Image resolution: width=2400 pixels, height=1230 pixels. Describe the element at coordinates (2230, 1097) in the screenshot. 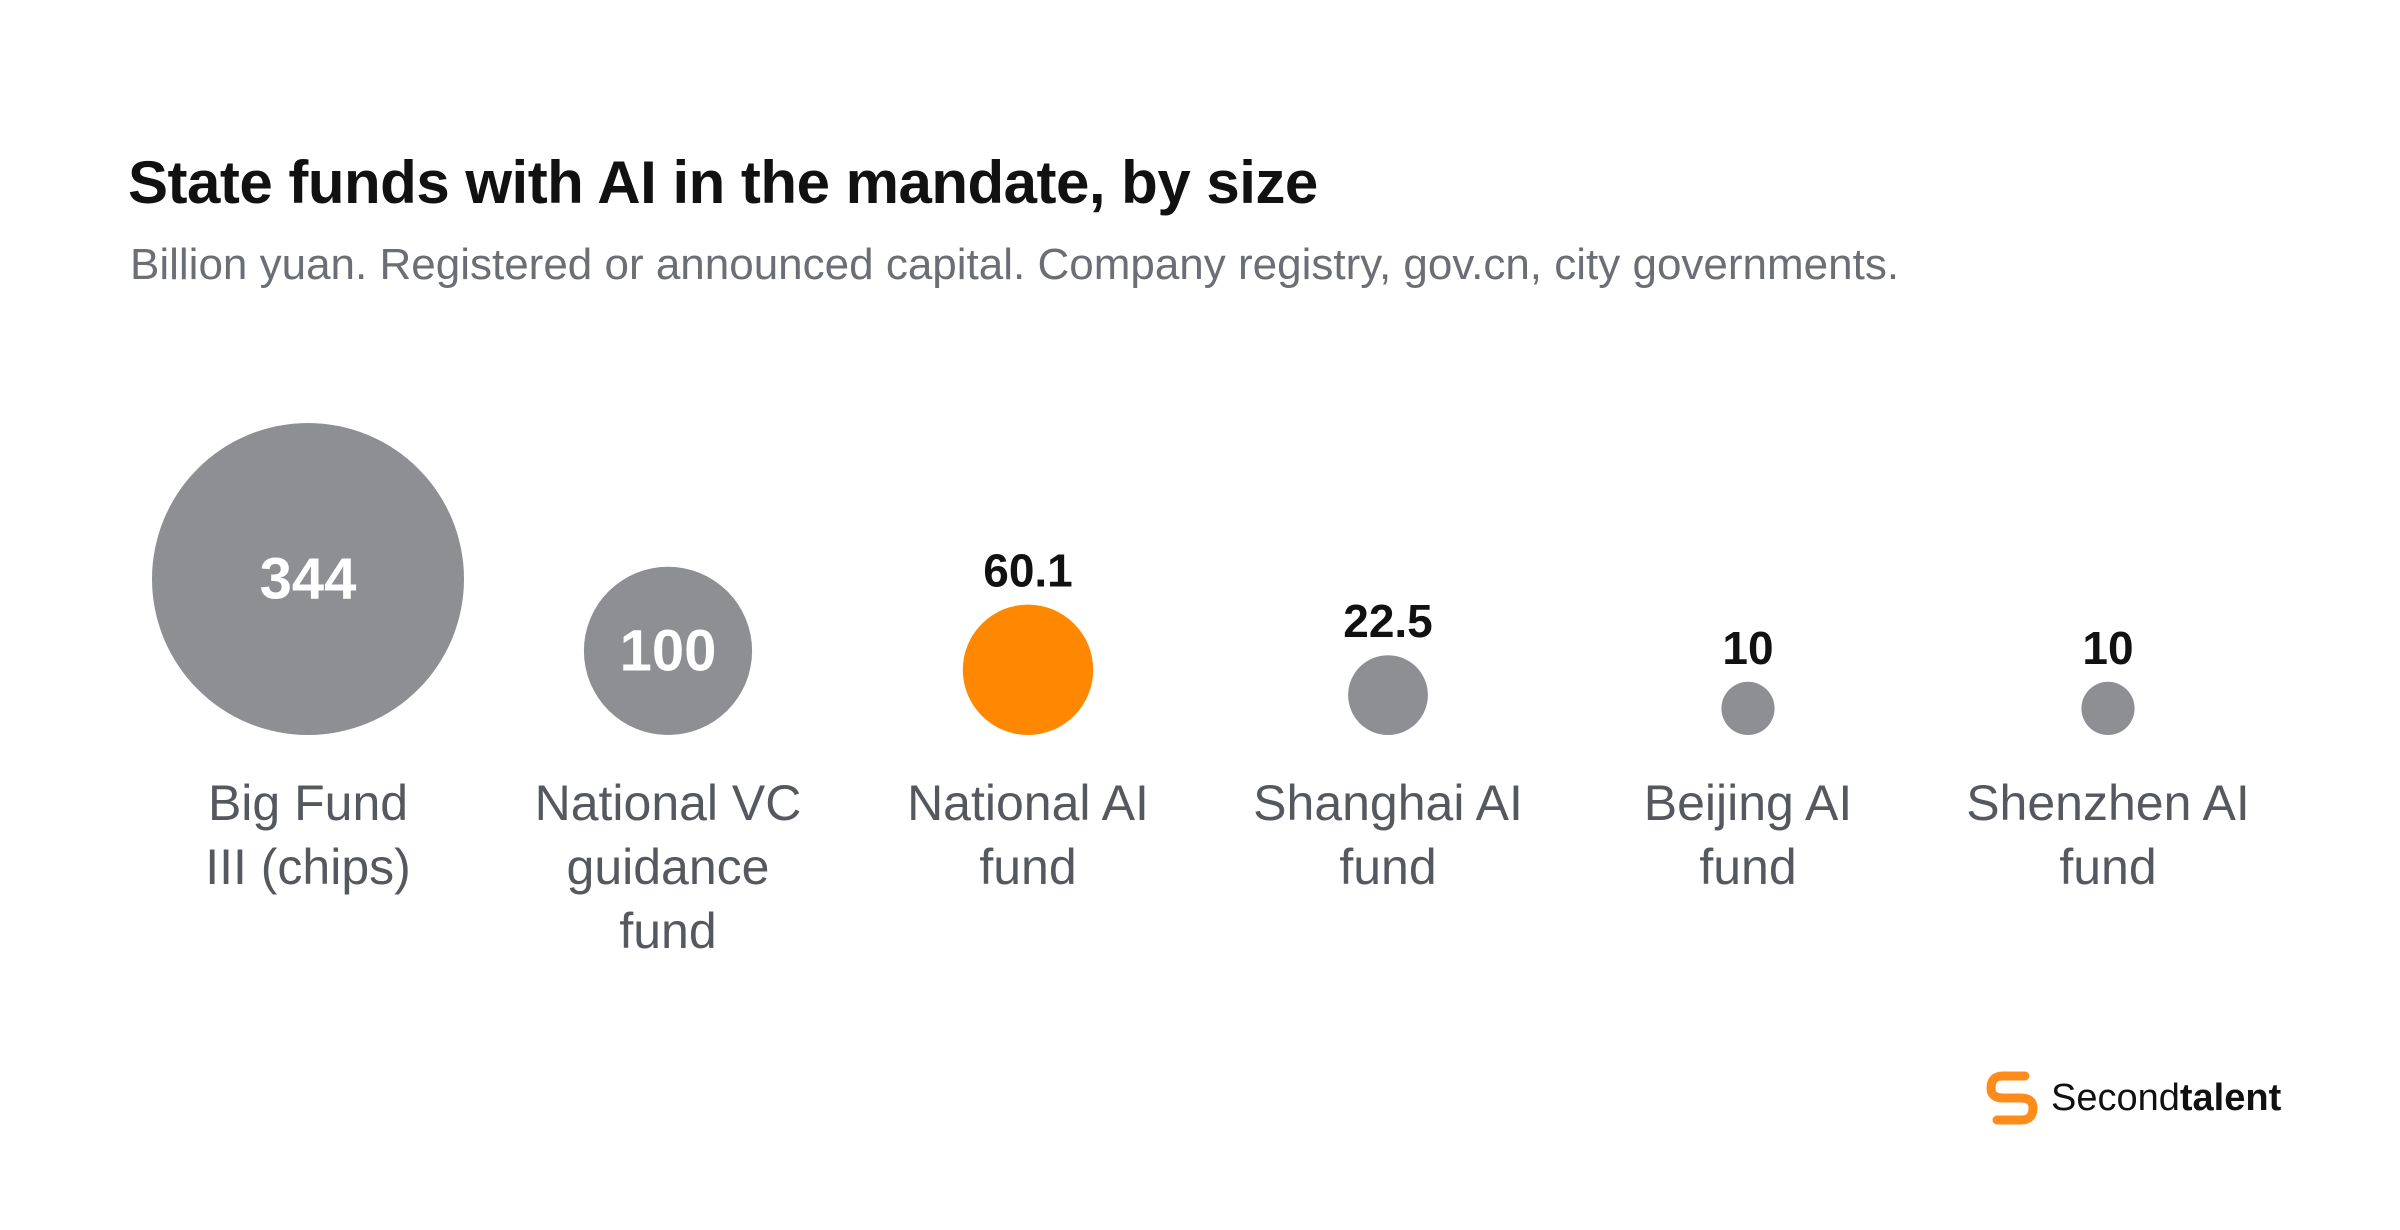

I see `brand-name-bold: talent` at that location.